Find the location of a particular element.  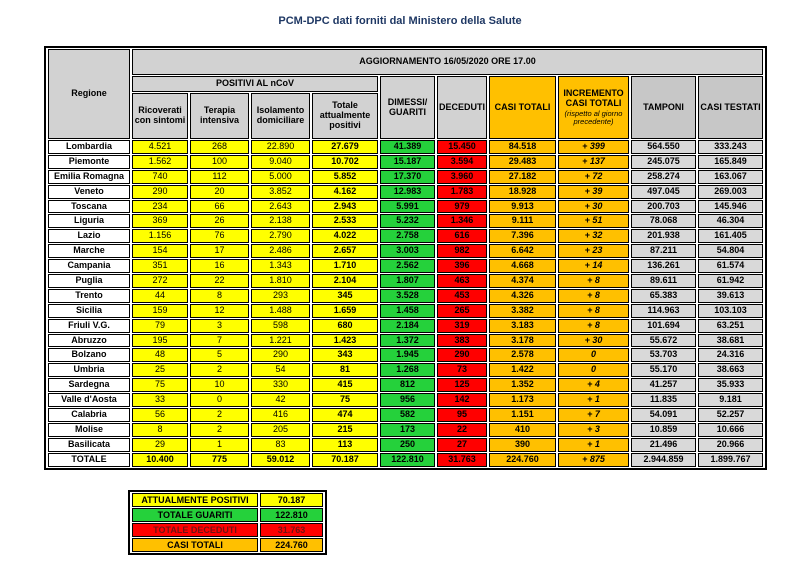

cell-tamponi: 114.963 is located at coordinates (664, 310).